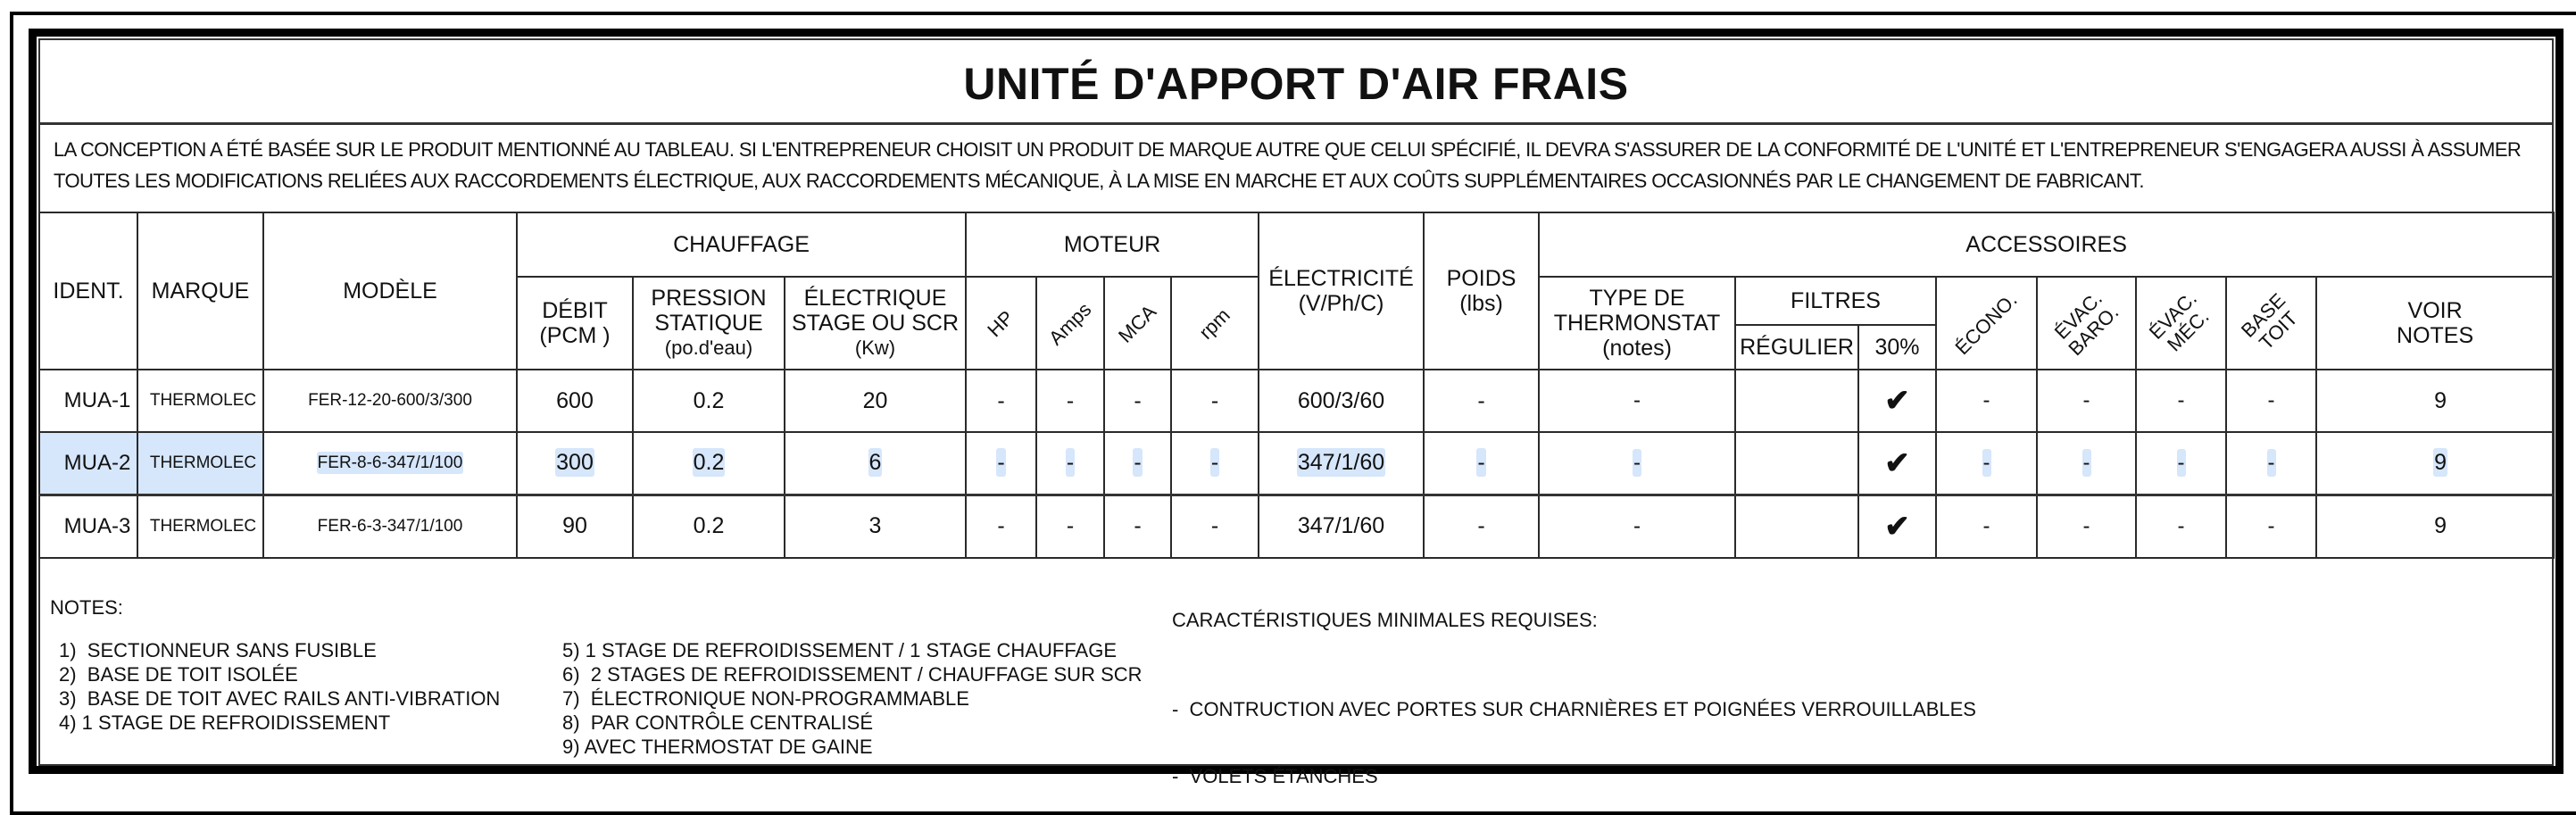 The image size is (2576, 815). What do you see at coordinates (97, 525) in the screenshot?
I see `cell-value: MUA-3` at bounding box center [97, 525].